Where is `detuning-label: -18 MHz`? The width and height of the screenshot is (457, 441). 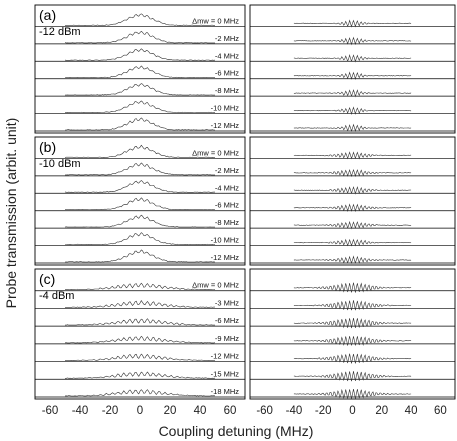
detuning-label: -18 MHz is located at coordinates (225, 391).